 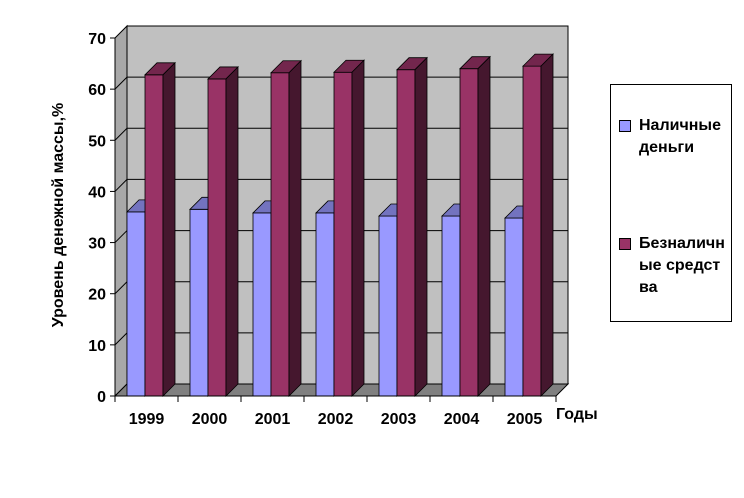 What do you see at coordinates (684, 137) in the screenshot?
I see `legend-label-cash: Наличные деньги` at bounding box center [684, 137].